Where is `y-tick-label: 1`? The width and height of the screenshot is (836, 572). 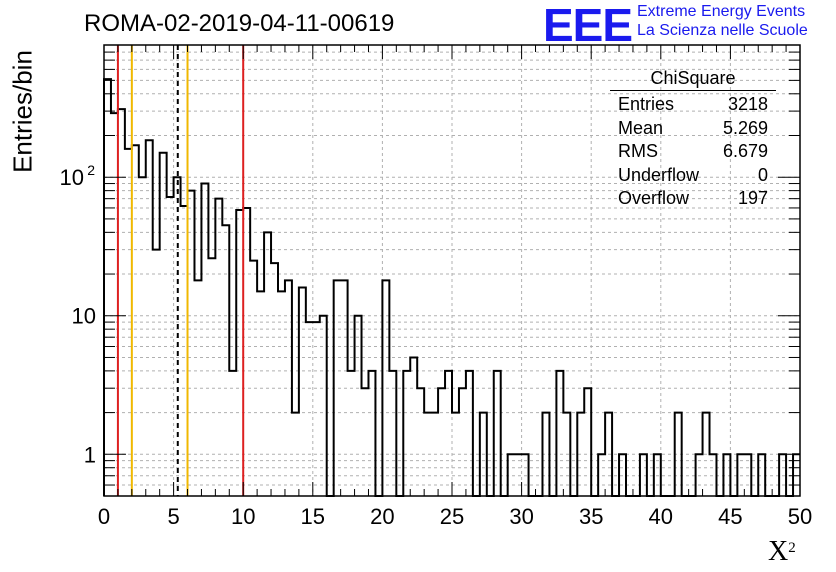 y-tick-label: 1 is located at coordinates (90, 454).